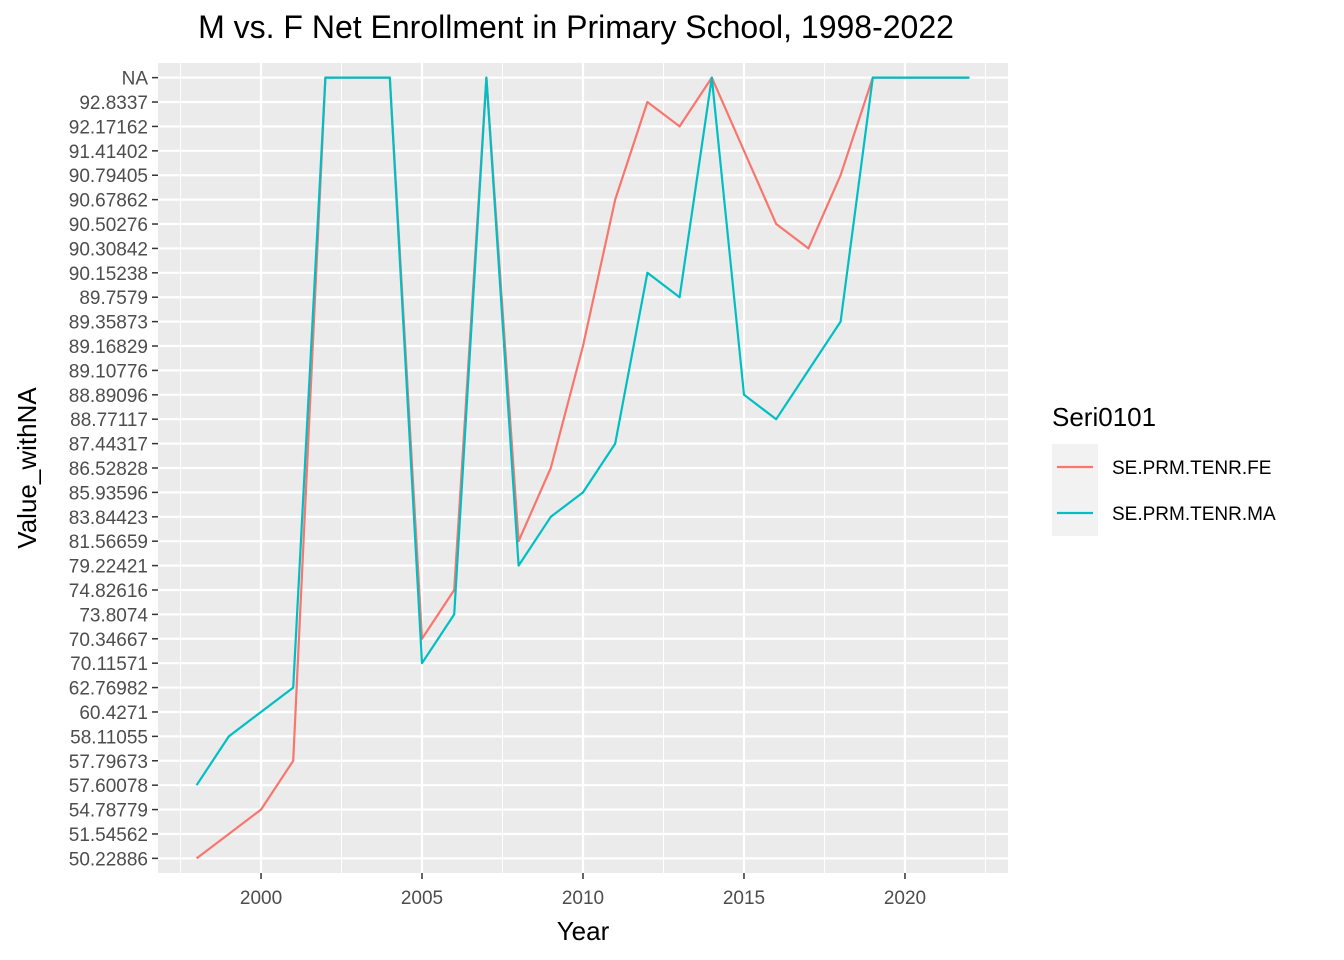  I want to click on y-tick-label: 70.34667, so click(108, 640).